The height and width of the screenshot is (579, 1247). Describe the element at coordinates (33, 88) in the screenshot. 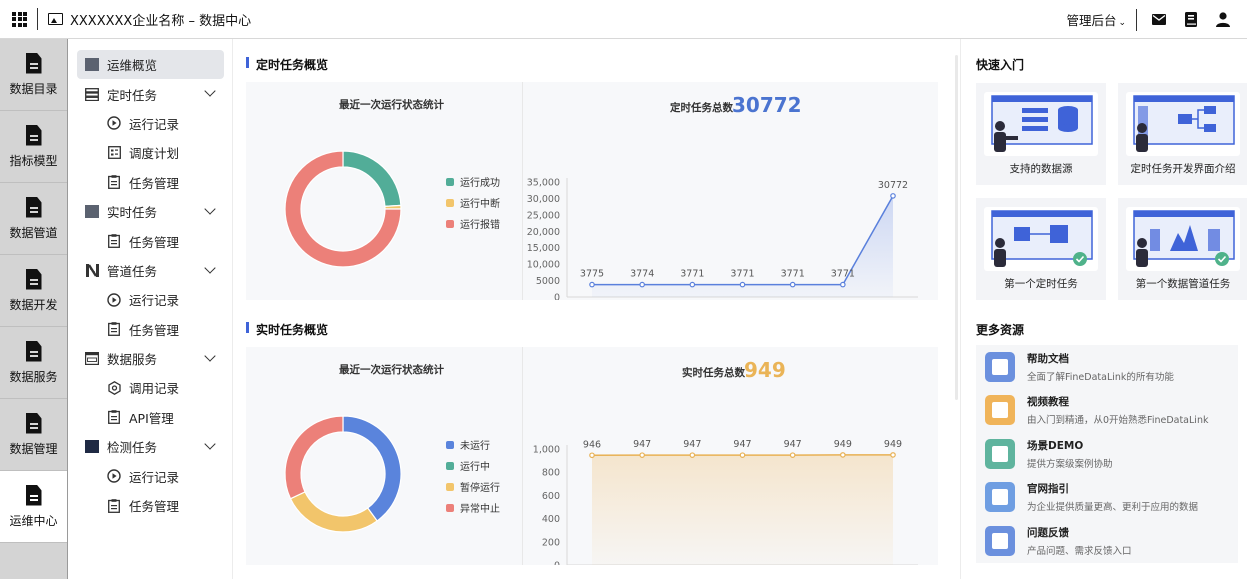

I see `rail-item-label: 数据目录` at that location.